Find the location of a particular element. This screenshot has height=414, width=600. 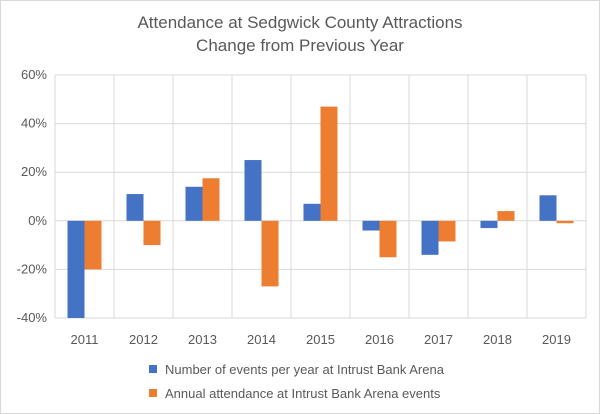

y-tick-label: 20% is located at coordinates (34, 171).